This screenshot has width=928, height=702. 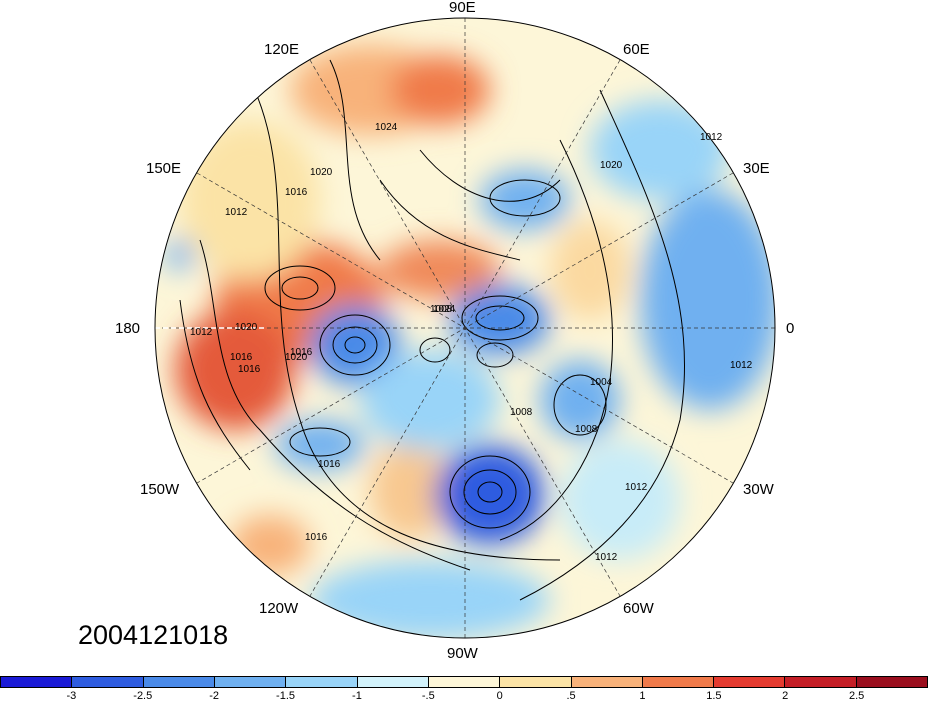 I want to click on colorbar-tick-label: 1, so click(x=642, y=696).